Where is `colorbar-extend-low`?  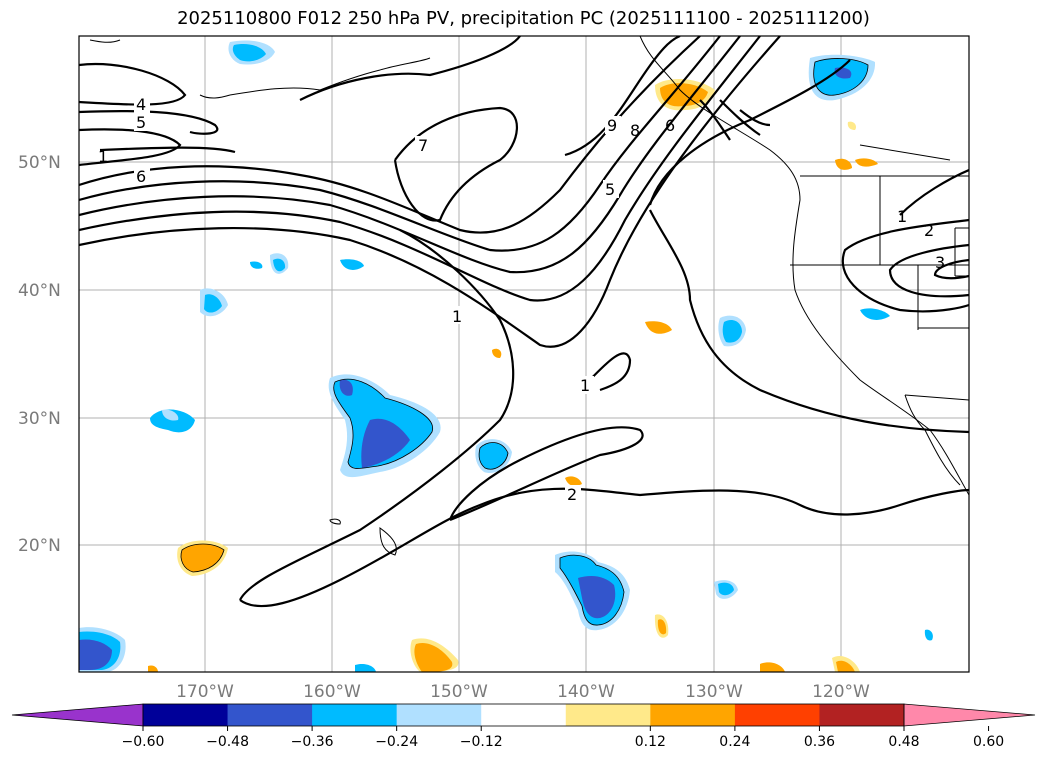 colorbar-extend-low is located at coordinates (77, 715).